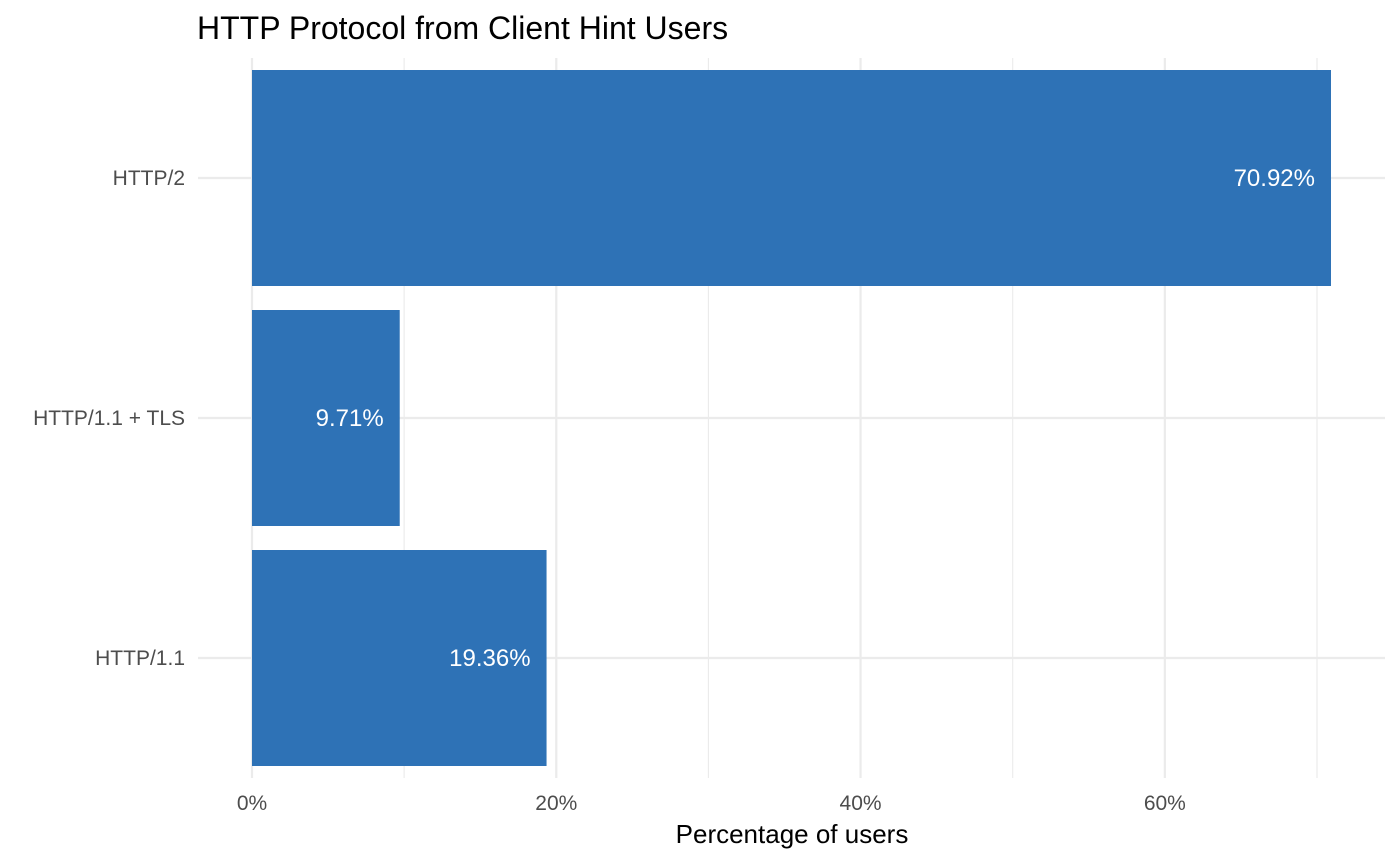  What do you see at coordinates (861, 803) in the screenshot?
I see `x-tick-label: 40%` at bounding box center [861, 803].